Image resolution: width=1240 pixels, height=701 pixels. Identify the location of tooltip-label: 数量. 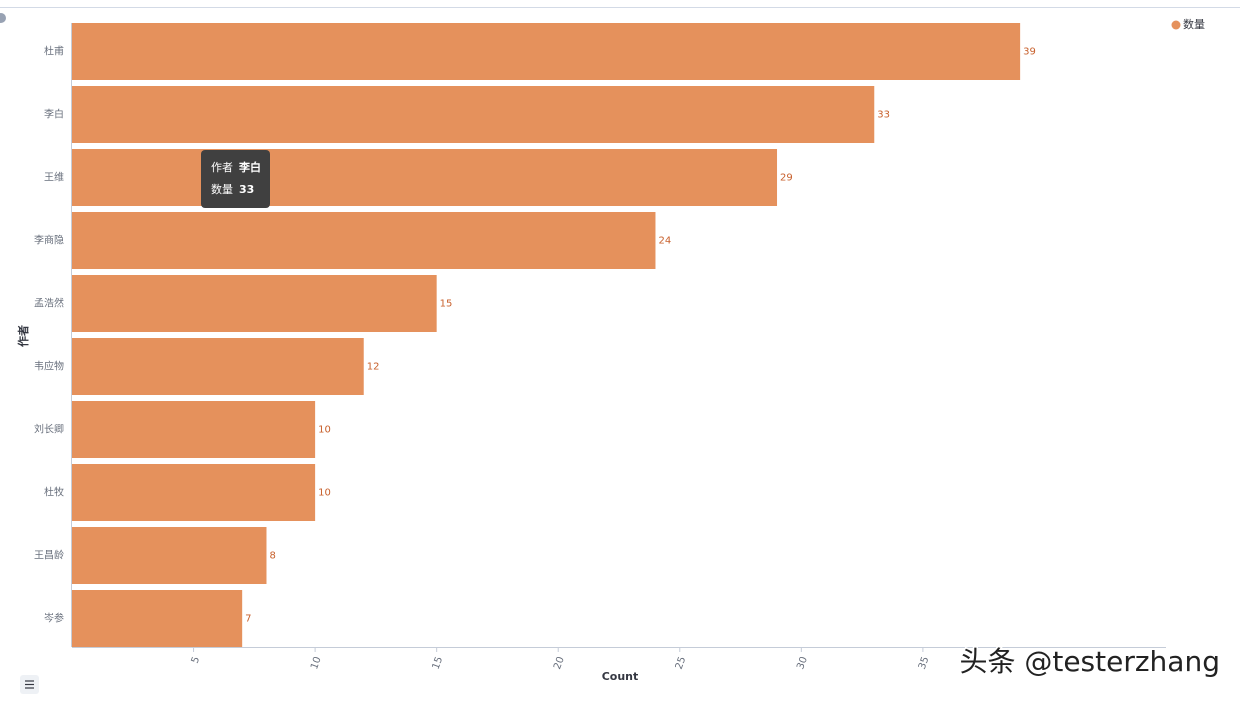
(222, 189).